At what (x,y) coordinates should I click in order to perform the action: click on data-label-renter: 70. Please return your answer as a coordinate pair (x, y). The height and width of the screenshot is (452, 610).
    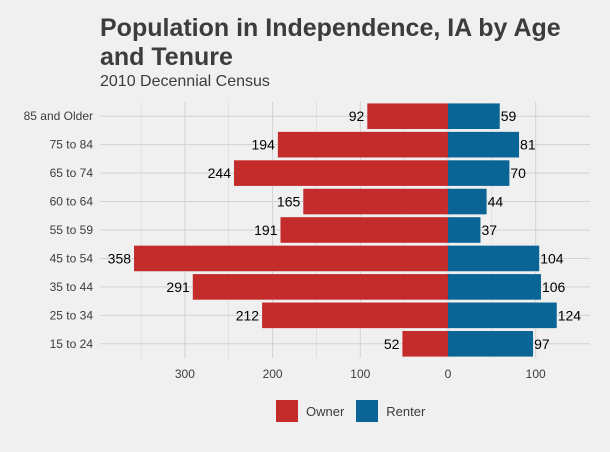
    Looking at the image, I should click on (518, 173).